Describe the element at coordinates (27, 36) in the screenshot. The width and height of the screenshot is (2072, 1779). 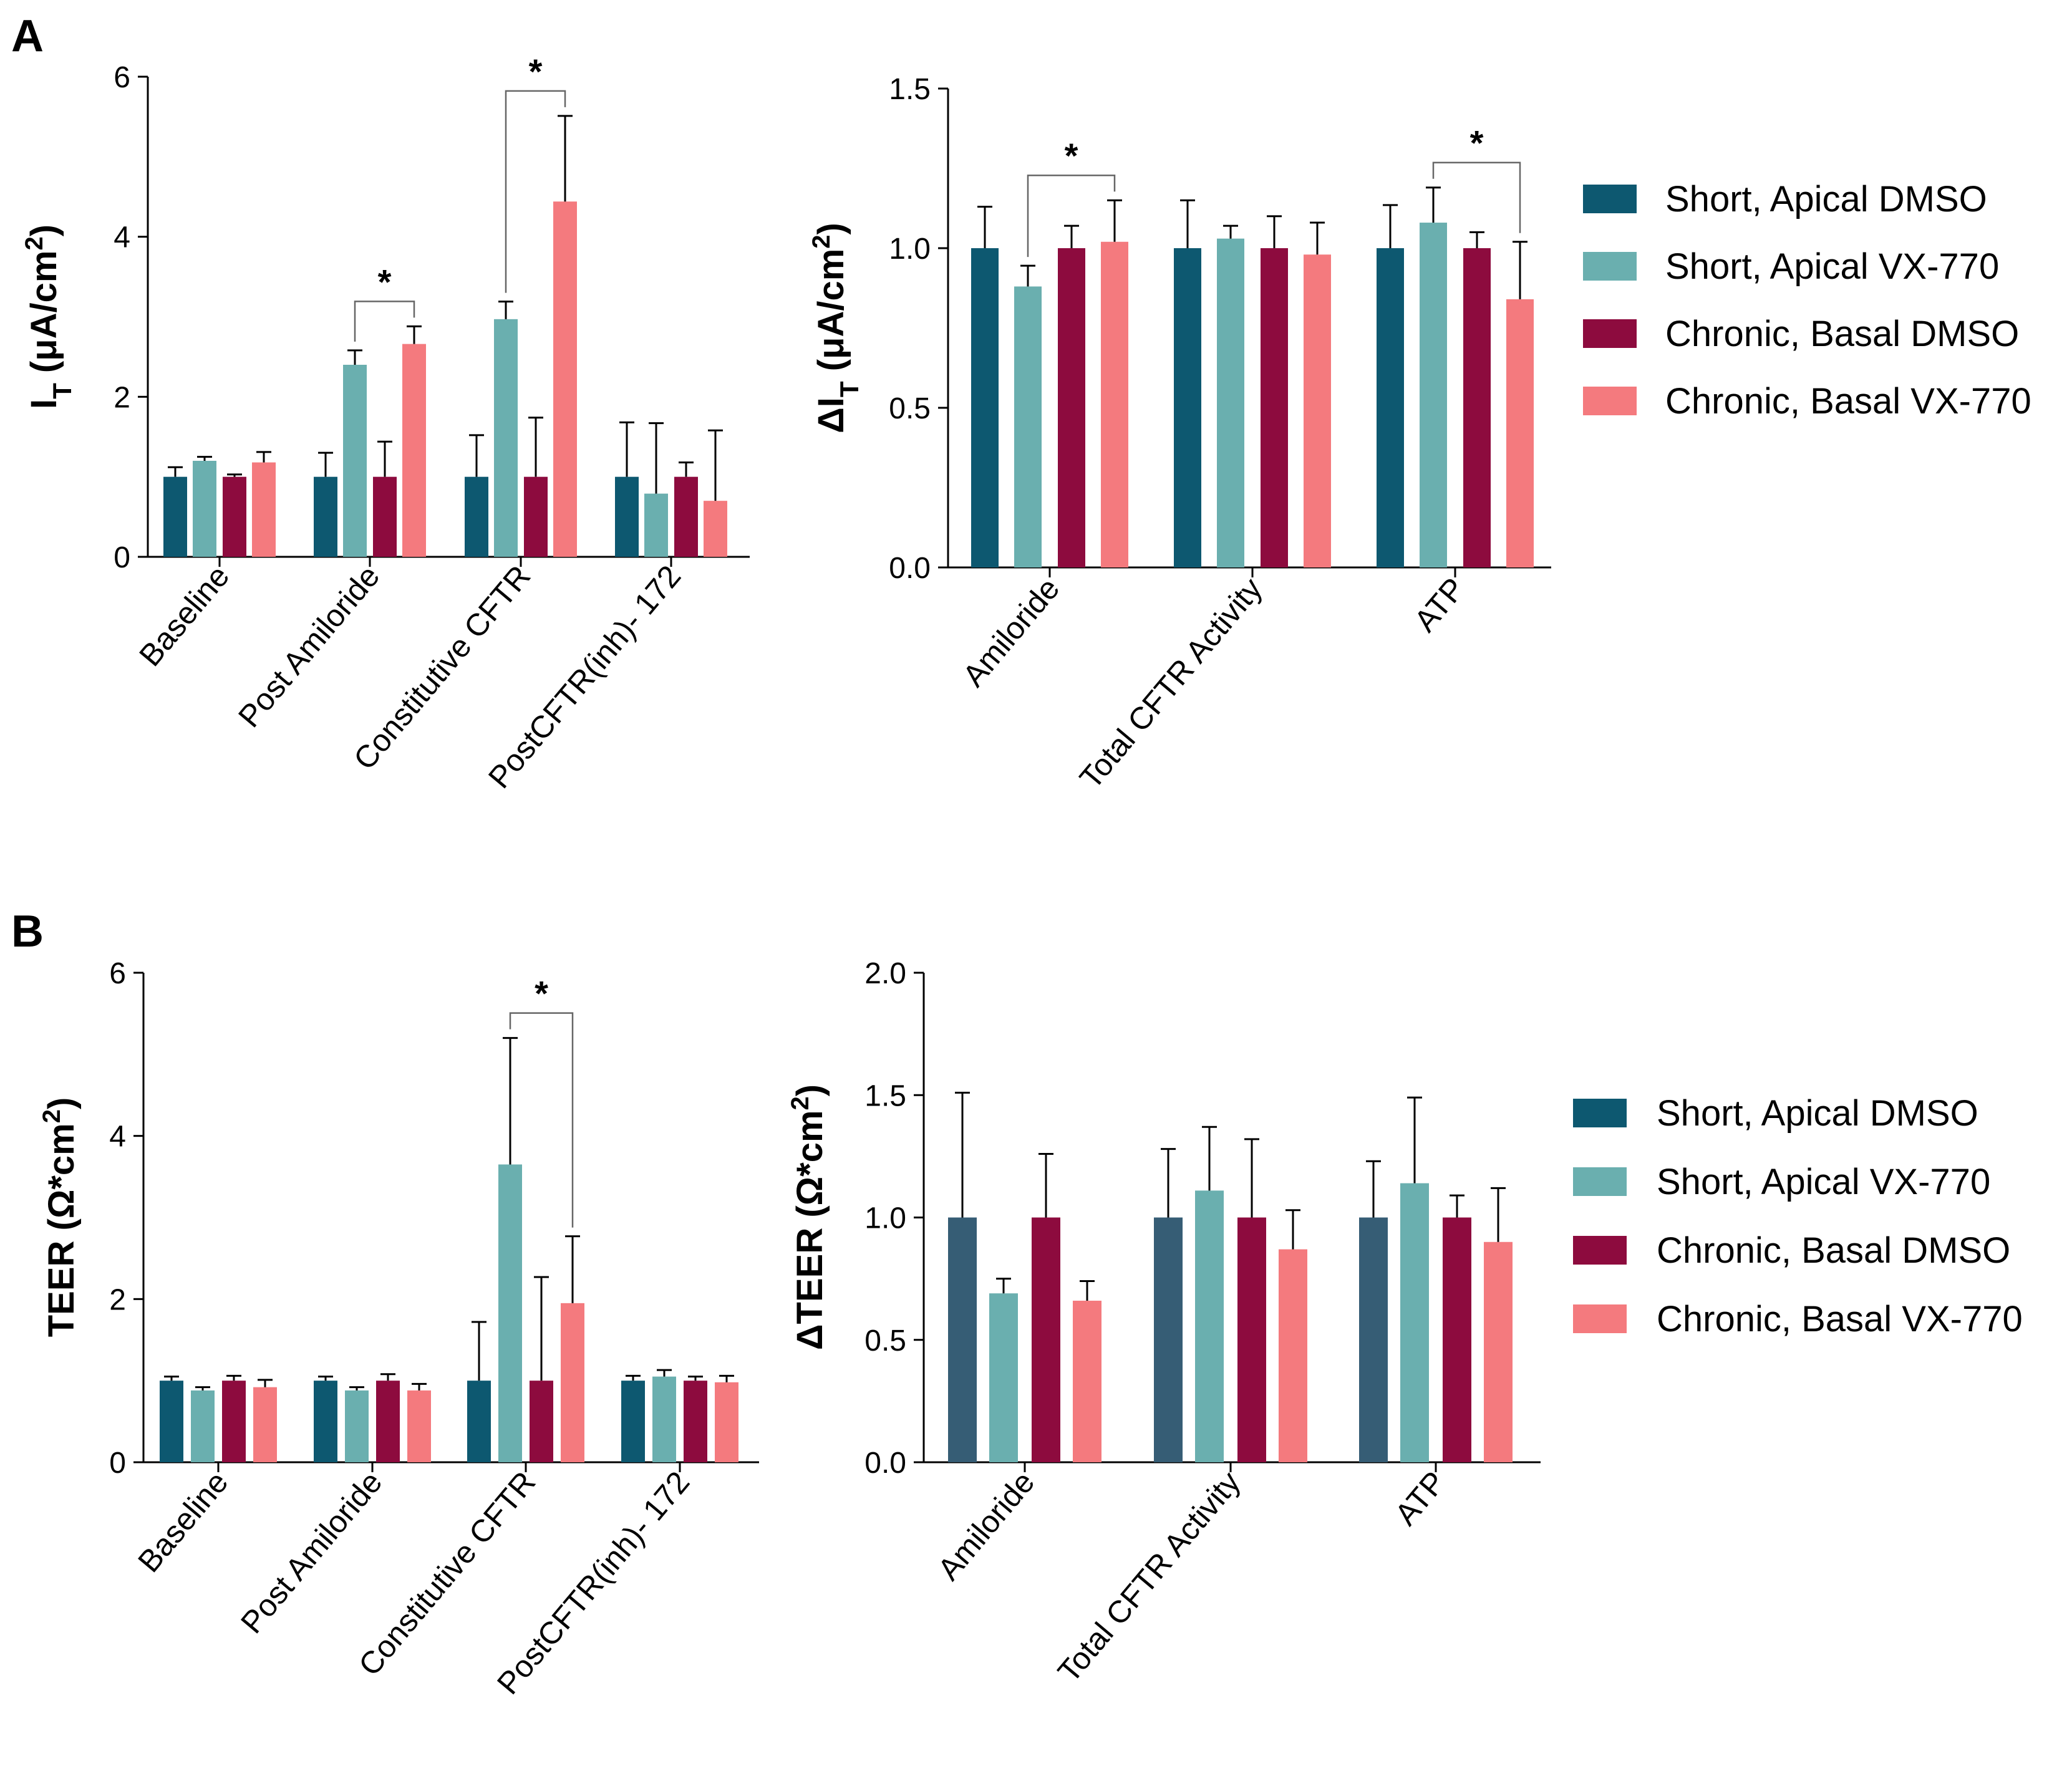
I see `panel-letter-a: A` at that location.